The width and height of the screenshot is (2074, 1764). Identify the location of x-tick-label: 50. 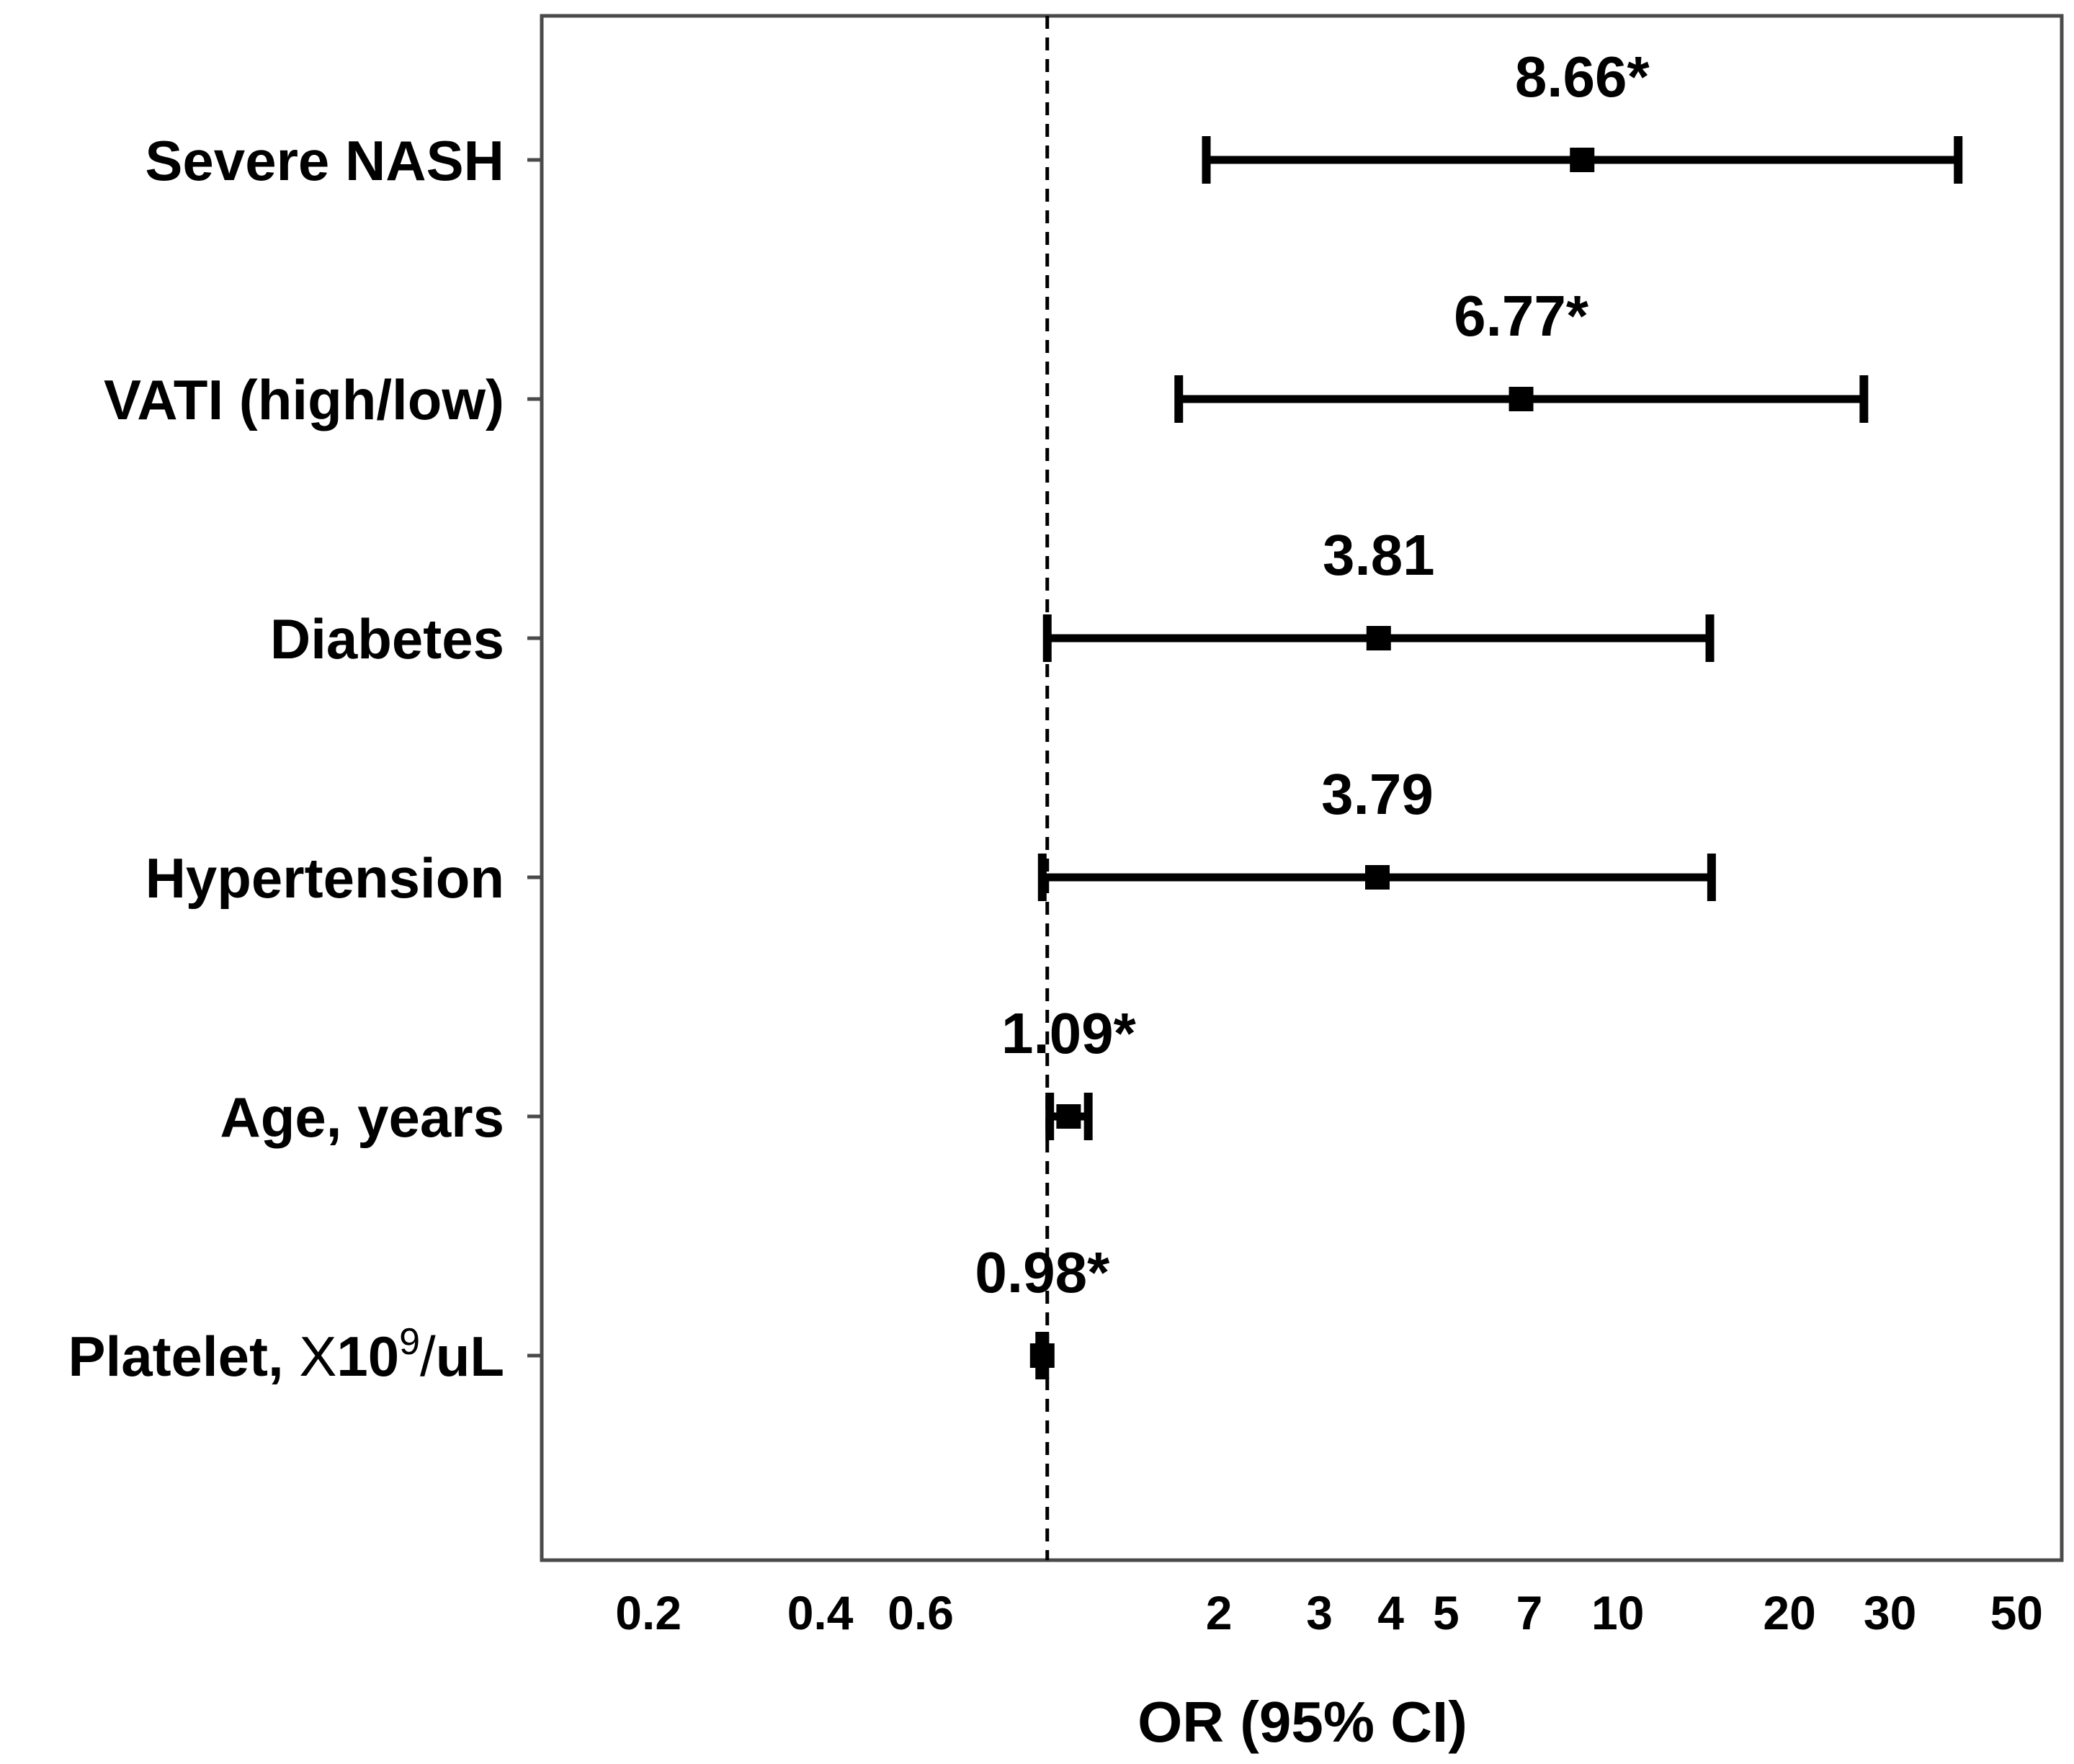
(2016, 1613).